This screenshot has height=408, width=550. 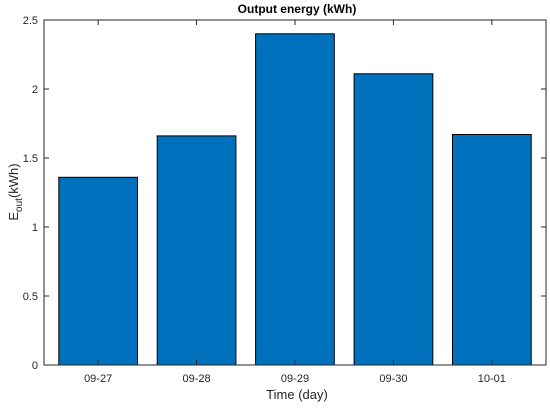 What do you see at coordinates (35, 366) in the screenshot?
I see `y-tick-label: 0` at bounding box center [35, 366].